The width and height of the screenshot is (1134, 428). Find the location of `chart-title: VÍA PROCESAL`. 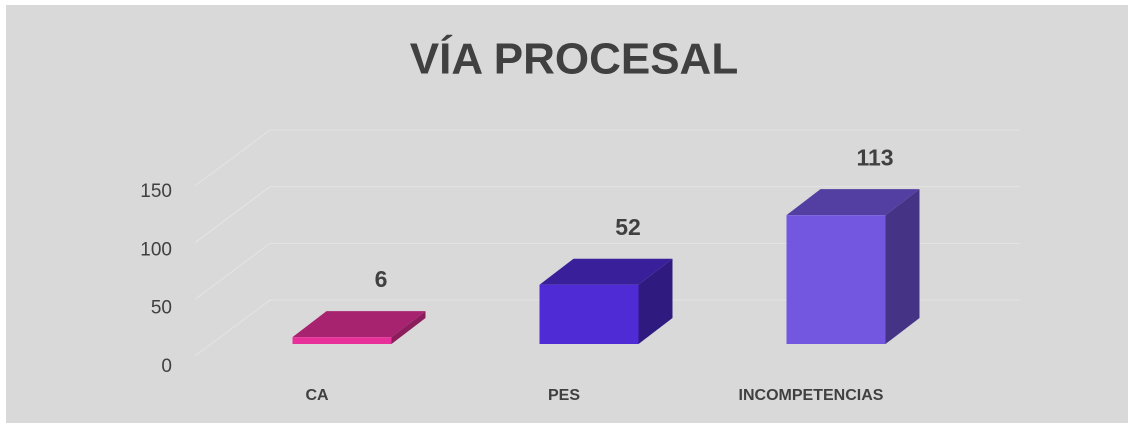

chart-title: VÍA PROCESAL is located at coordinates (574, 59).